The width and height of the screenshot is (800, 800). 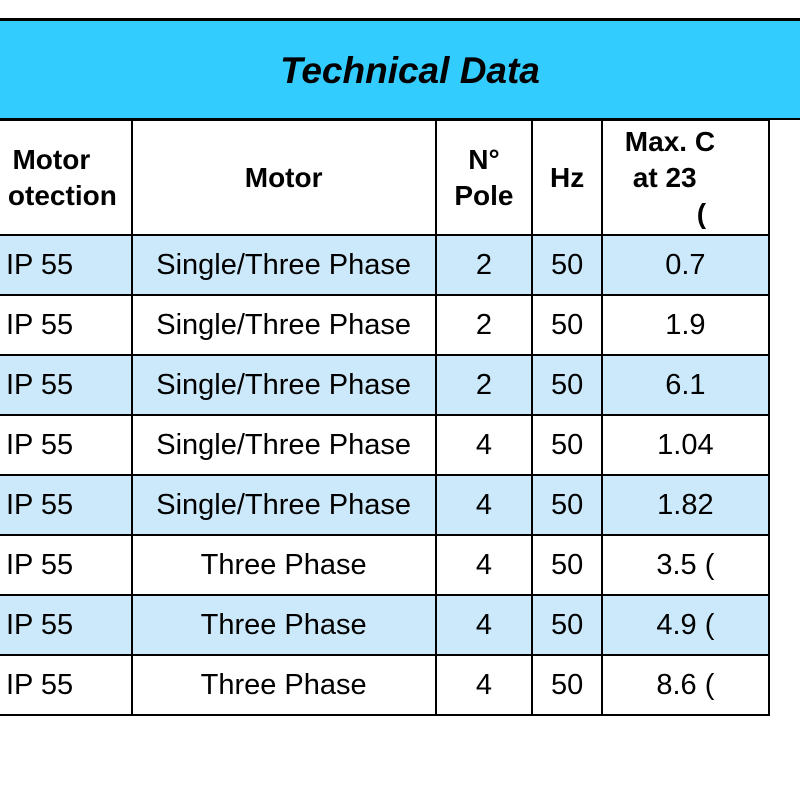 What do you see at coordinates (685, 385) in the screenshot?
I see `cell-max: 6.1` at bounding box center [685, 385].